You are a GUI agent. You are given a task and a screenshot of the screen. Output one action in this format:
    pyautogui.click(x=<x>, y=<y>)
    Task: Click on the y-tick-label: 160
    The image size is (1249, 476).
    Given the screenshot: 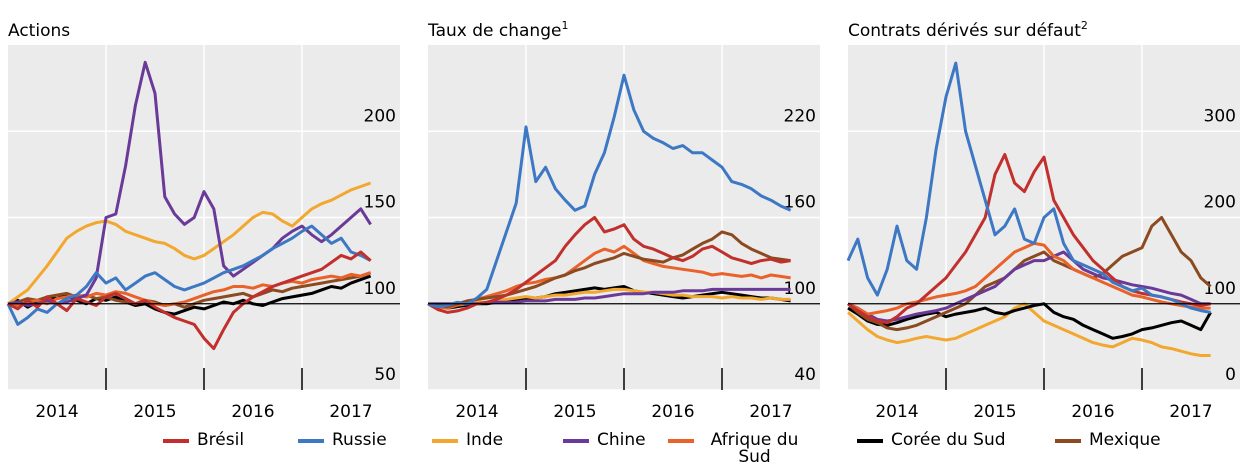 What is the action you would take?
    pyautogui.click(x=800, y=203)
    